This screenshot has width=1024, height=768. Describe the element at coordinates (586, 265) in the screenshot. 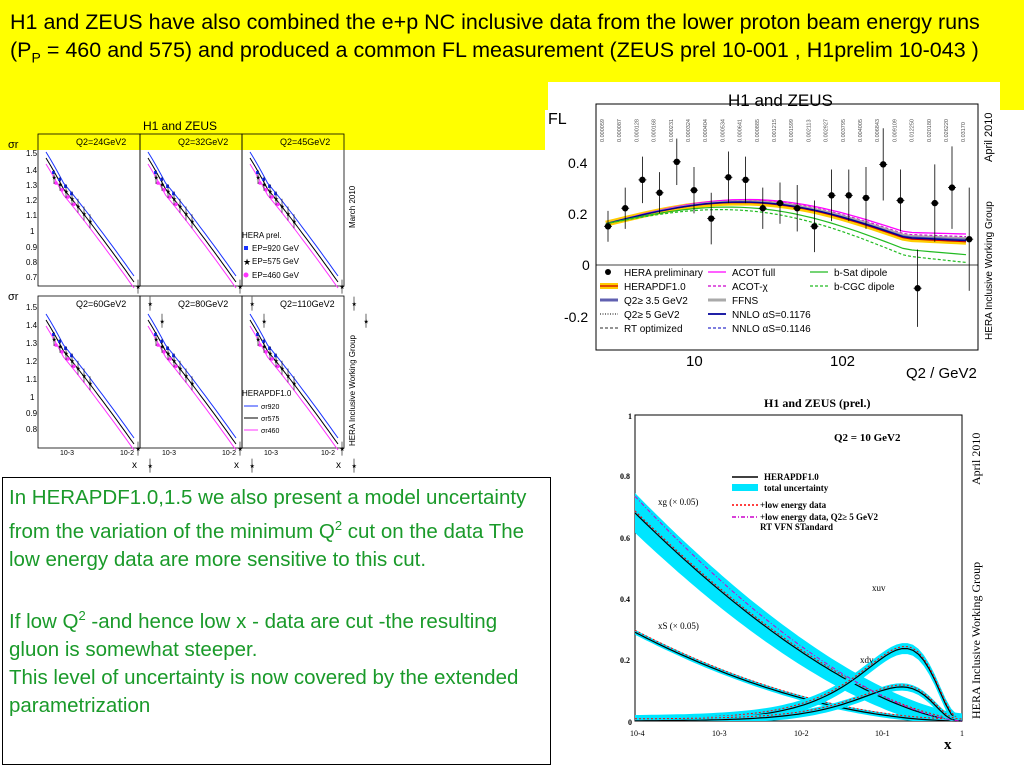

I see `fl-ytick: 0` at that location.